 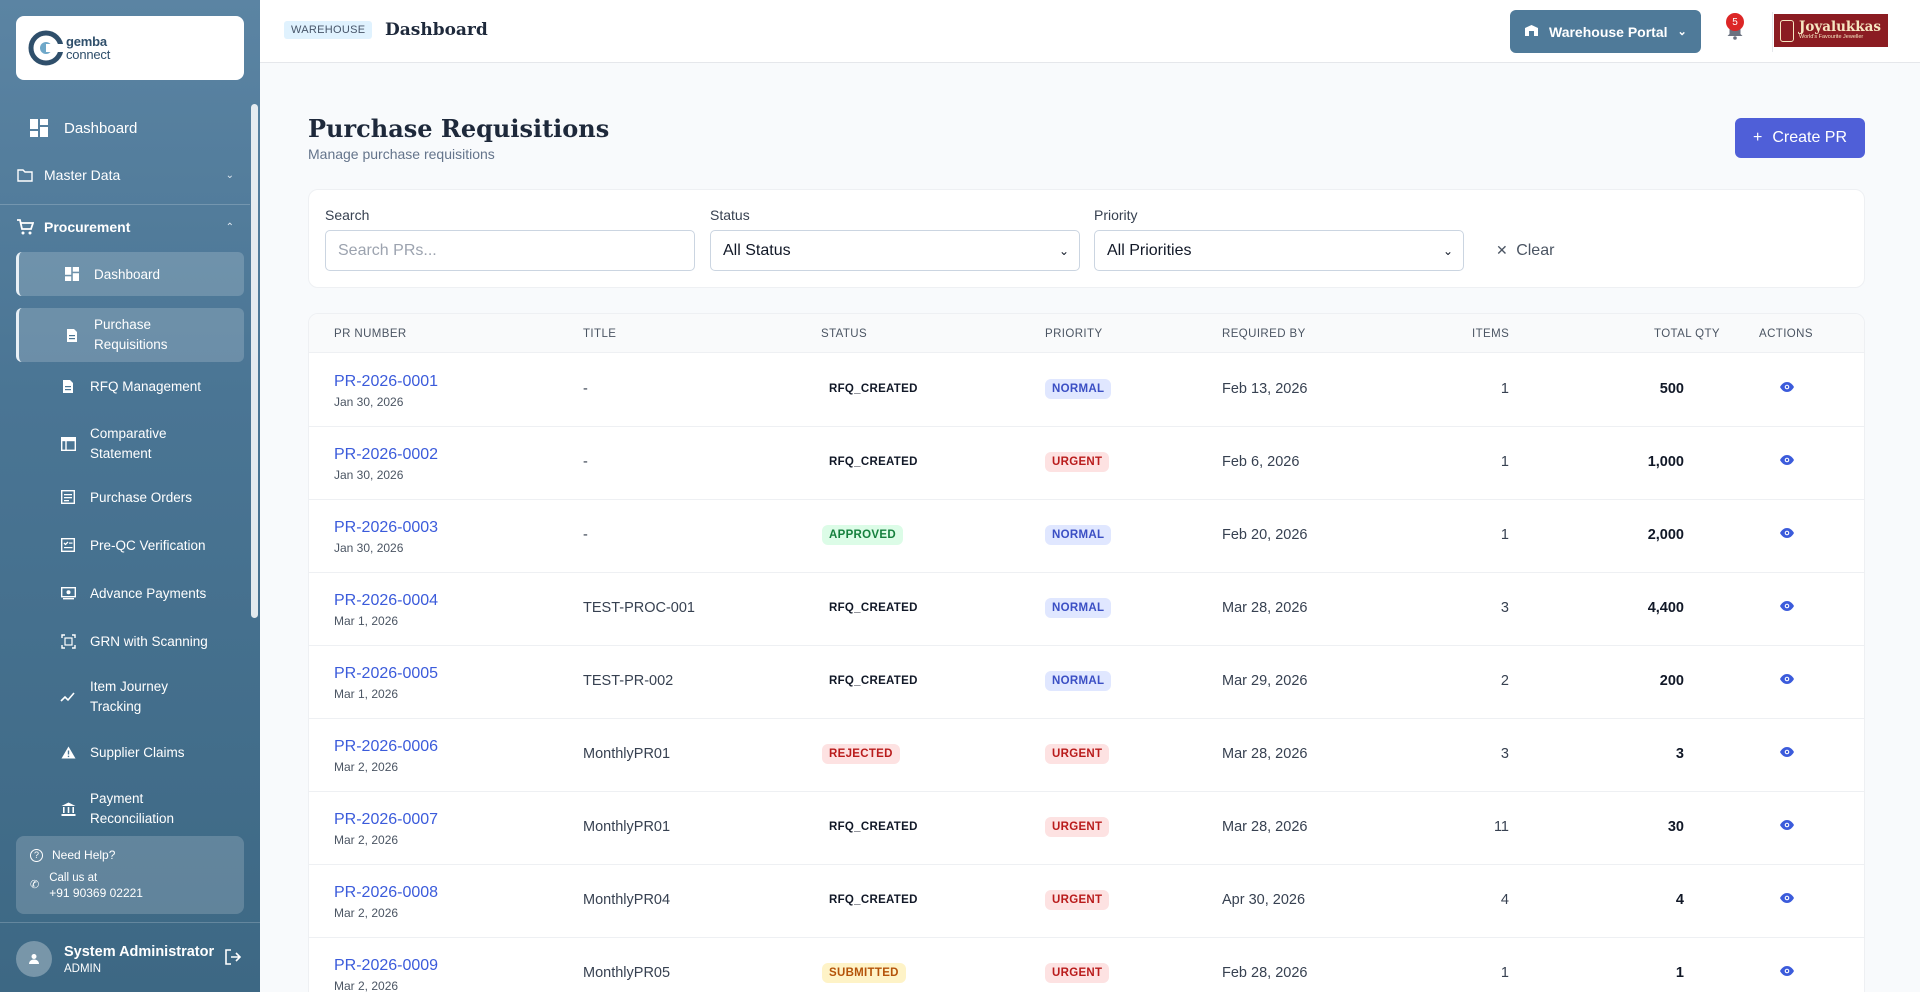 I want to click on sidebar-item-pre-qc-verification: Pre-QC Verification, so click(x=130, y=545).